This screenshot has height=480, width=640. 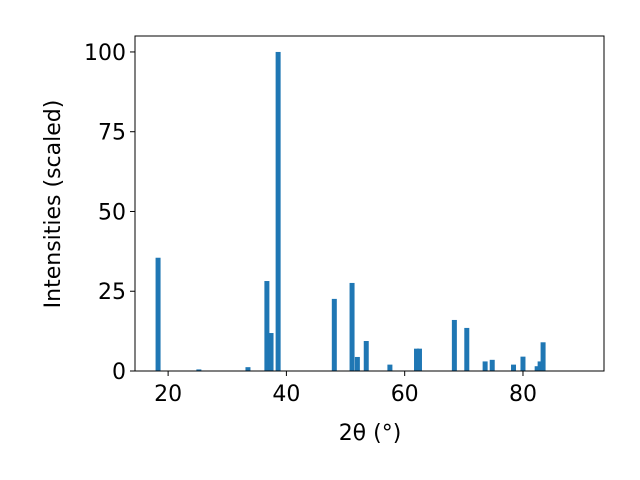 What do you see at coordinates (119, 372) in the screenshot?
I see `y-tick-label: 0` at bounding box center [119, 372].